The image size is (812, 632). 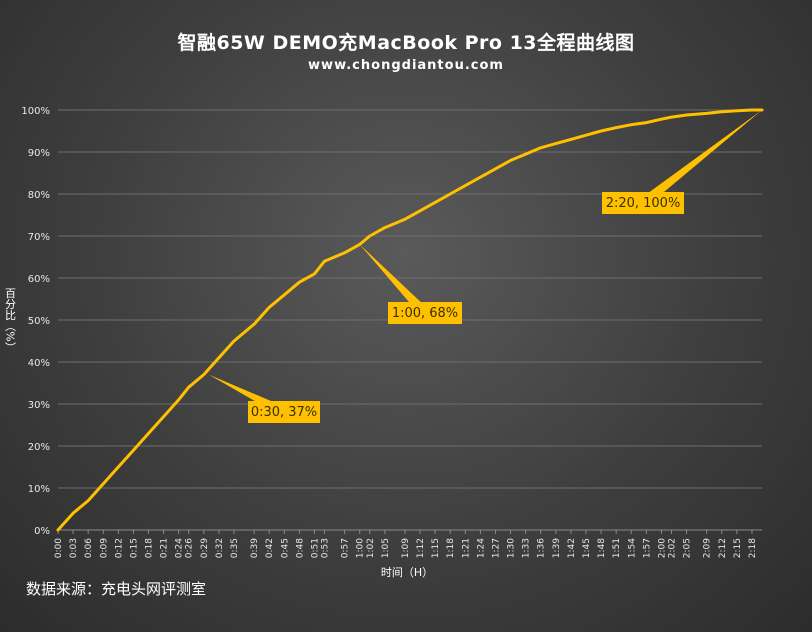 What do you see at coordinates (165, 548) in the screenshot?
I see `x-tick-label: 0:21` at bounding box center [165, 548].